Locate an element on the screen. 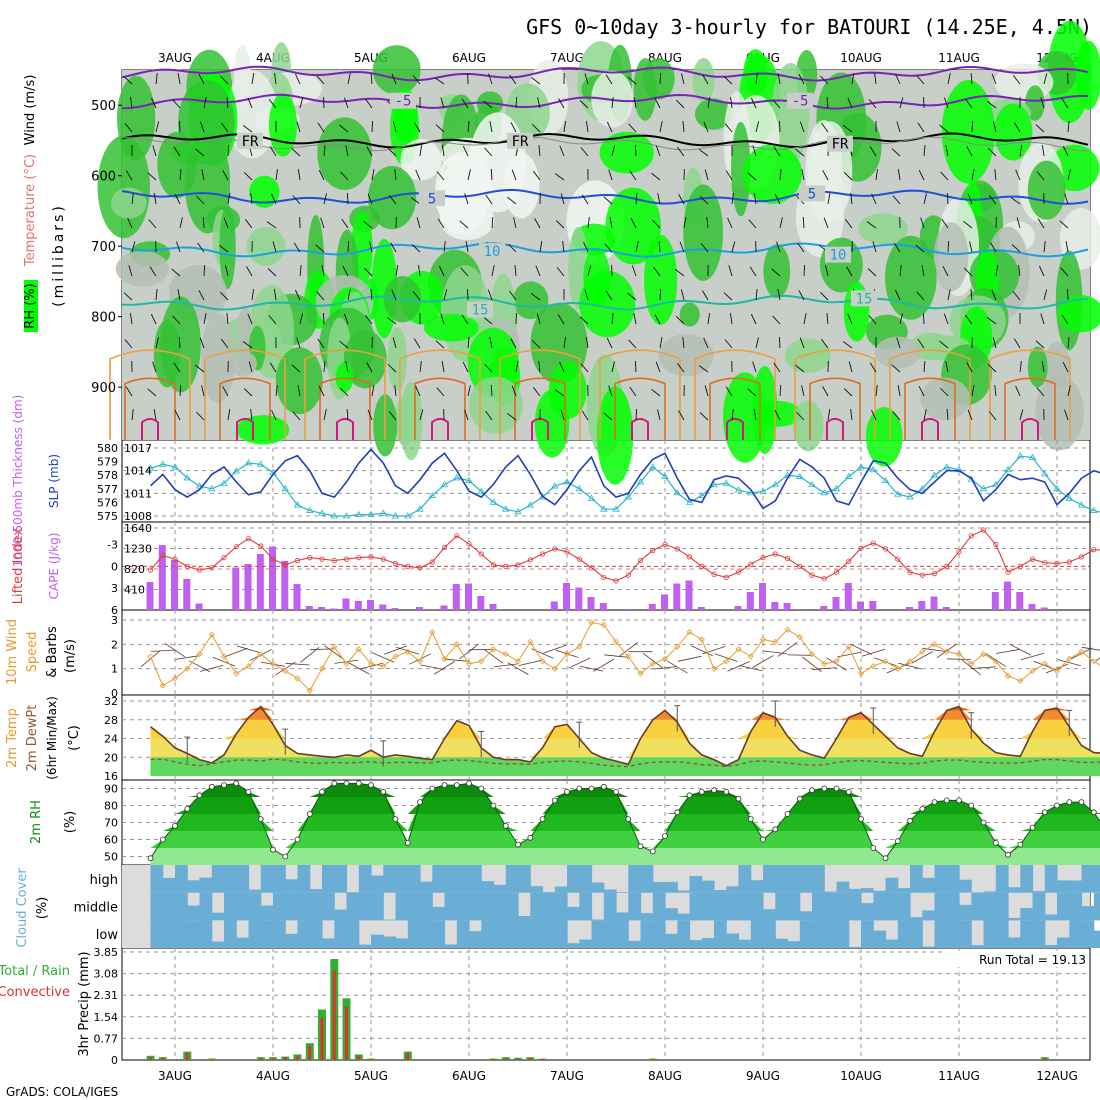 The width and height of the screenshot is (1100, 1100). run-total-text: Run Total = 19.13 is located at coordinates (1032, 960).